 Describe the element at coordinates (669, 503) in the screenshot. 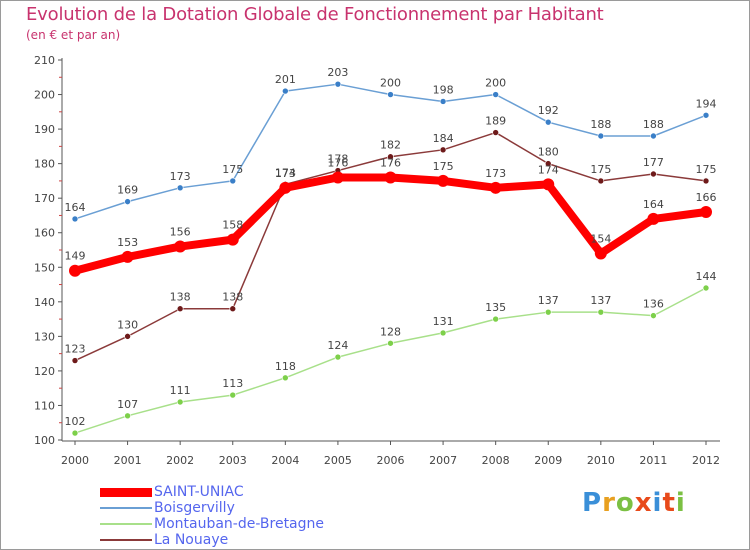

I see `logo-letter: t` at that location.